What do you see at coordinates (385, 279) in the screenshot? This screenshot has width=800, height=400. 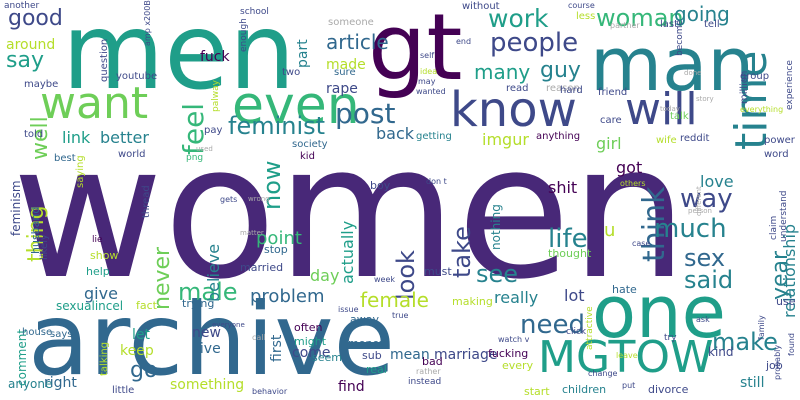 I see `cloud-word: week` at bounding box center [385, 279].